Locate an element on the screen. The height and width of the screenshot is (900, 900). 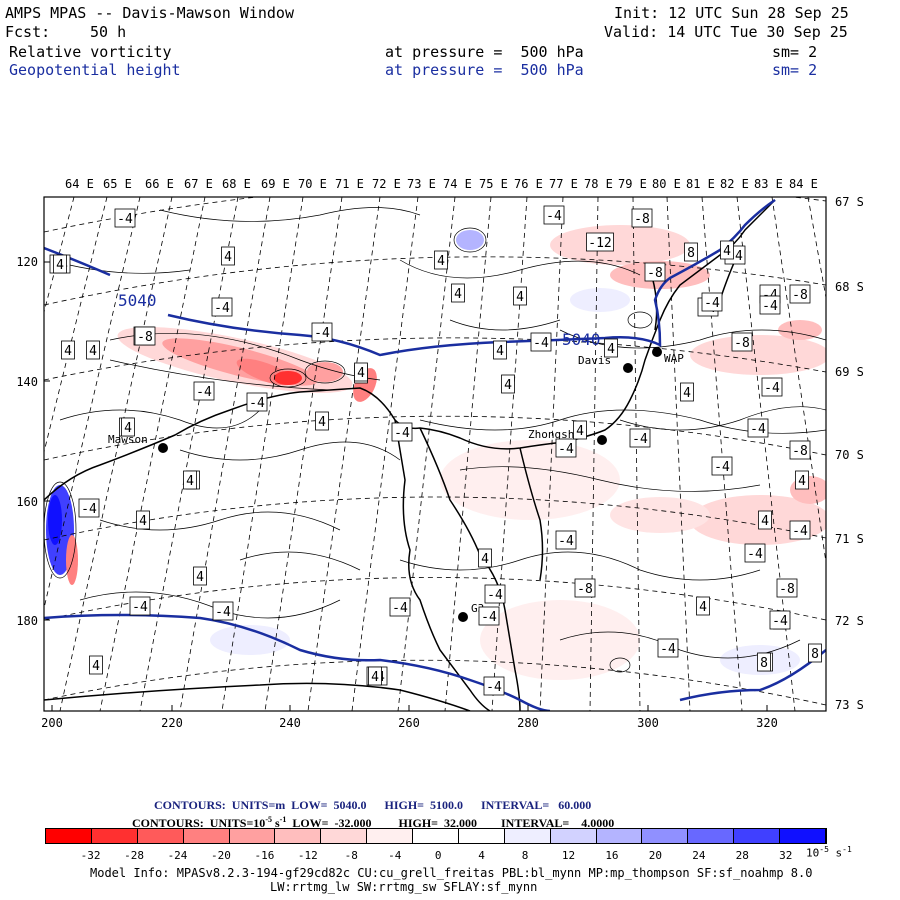
zhongshan-marker is located at coordinates (602, 440).